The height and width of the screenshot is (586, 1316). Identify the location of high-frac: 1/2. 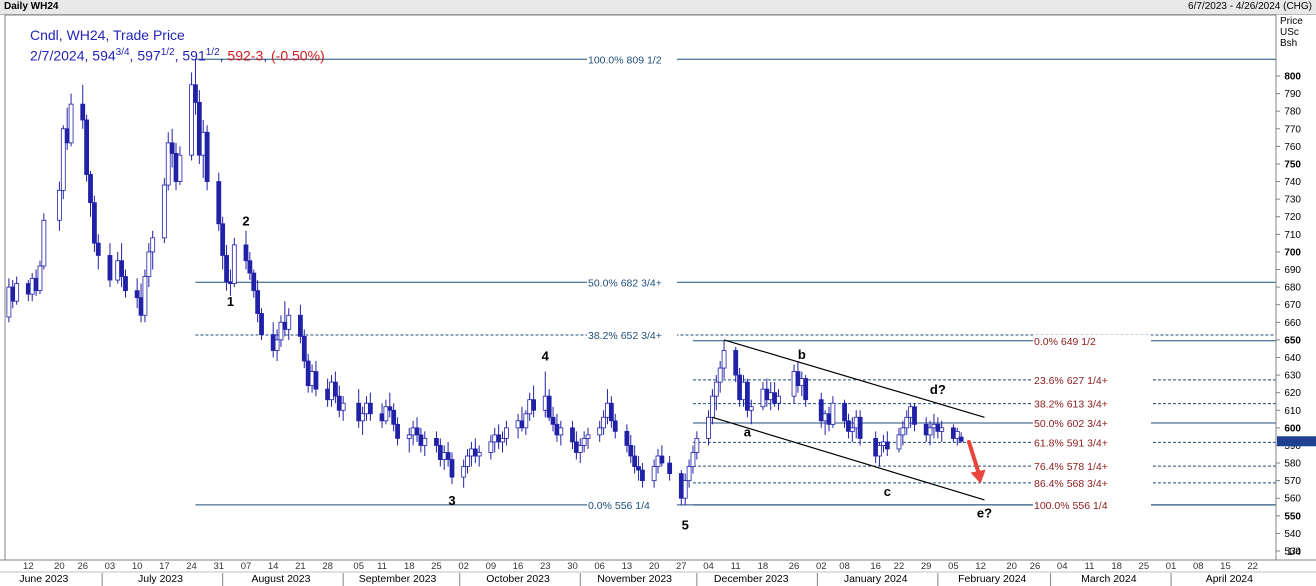
(167, 52).